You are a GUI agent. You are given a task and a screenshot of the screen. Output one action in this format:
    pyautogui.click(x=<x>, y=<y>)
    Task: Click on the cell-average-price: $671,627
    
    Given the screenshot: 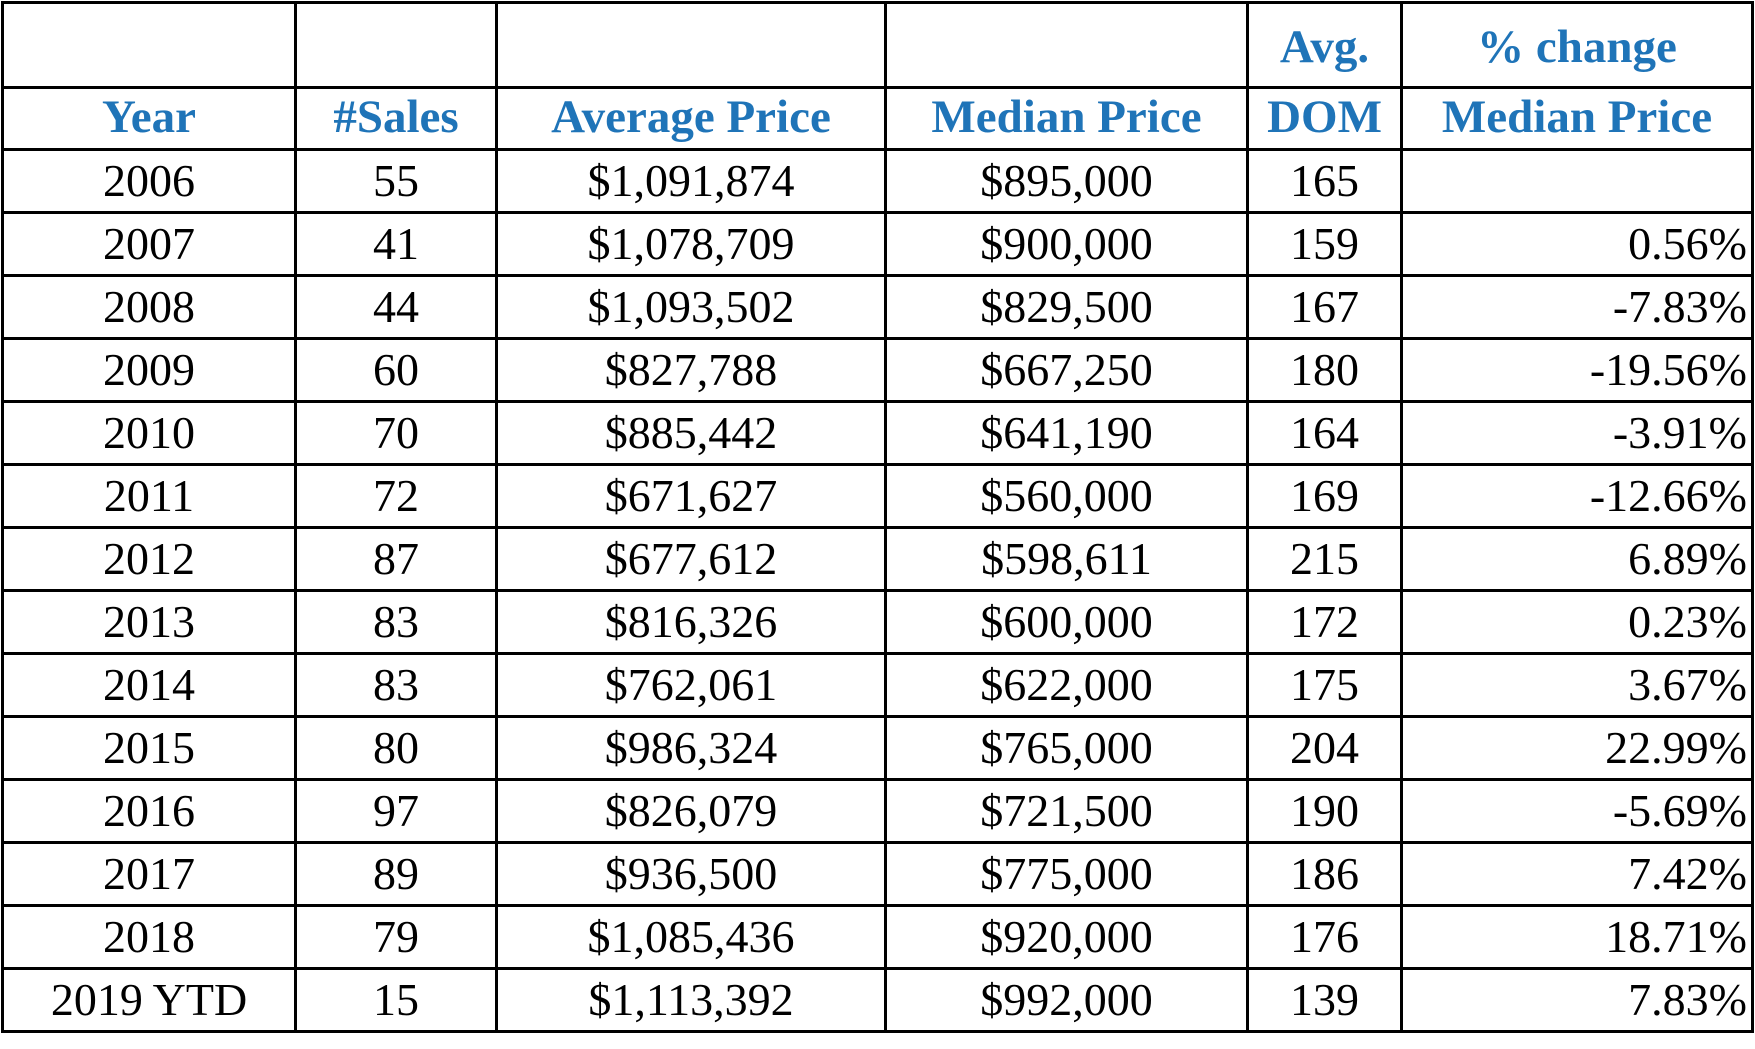 What is the action you would take?
    pyautogui.click(x=691, y=496)
    